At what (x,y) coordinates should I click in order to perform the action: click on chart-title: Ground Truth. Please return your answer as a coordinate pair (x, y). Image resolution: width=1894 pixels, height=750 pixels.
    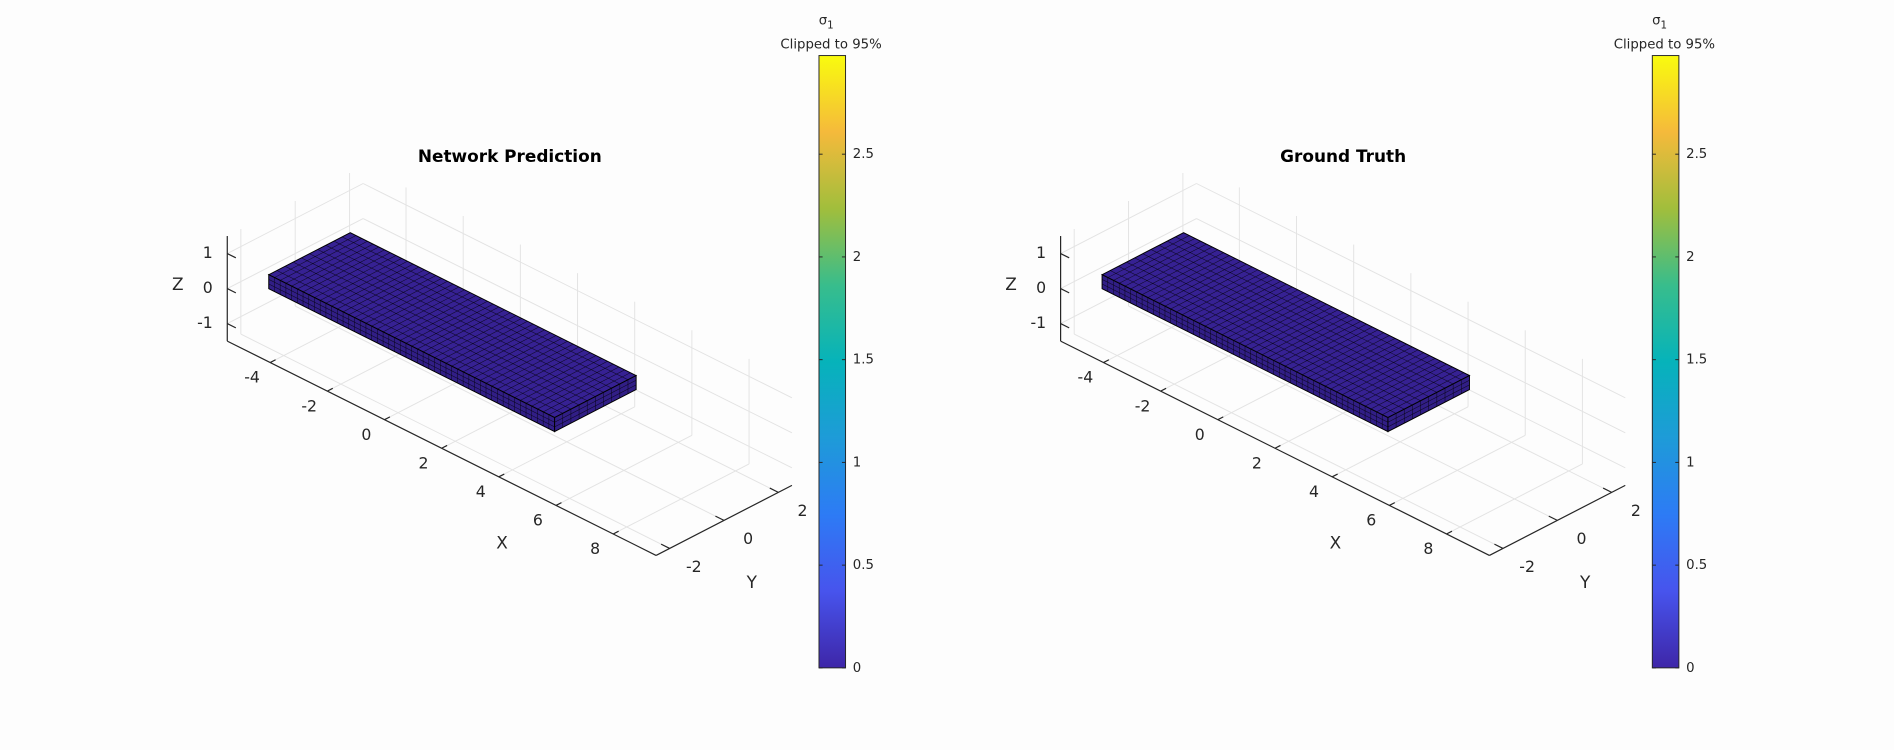
    Looking at the image, I should click on (1343, 156).